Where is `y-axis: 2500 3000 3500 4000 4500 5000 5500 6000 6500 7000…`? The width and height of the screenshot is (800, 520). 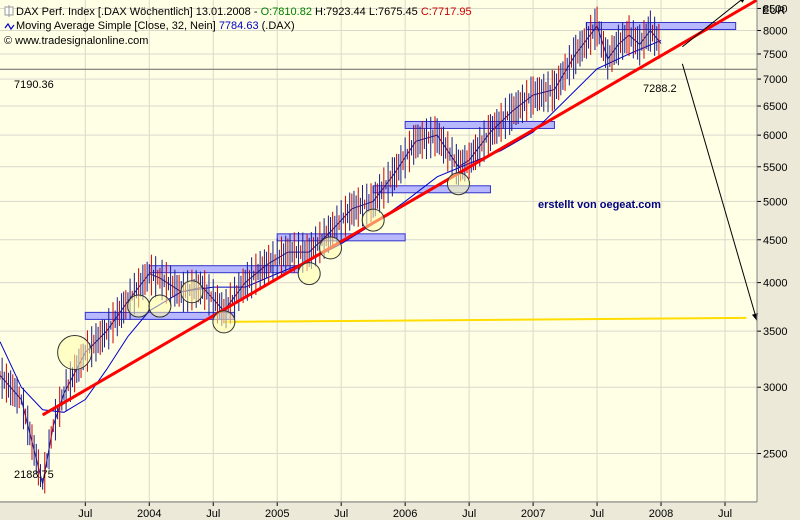
y-axis: 2500 3000 3500 4000 4500 5000 5500 6000 6500 7000… is located at coordinates (771, 251).